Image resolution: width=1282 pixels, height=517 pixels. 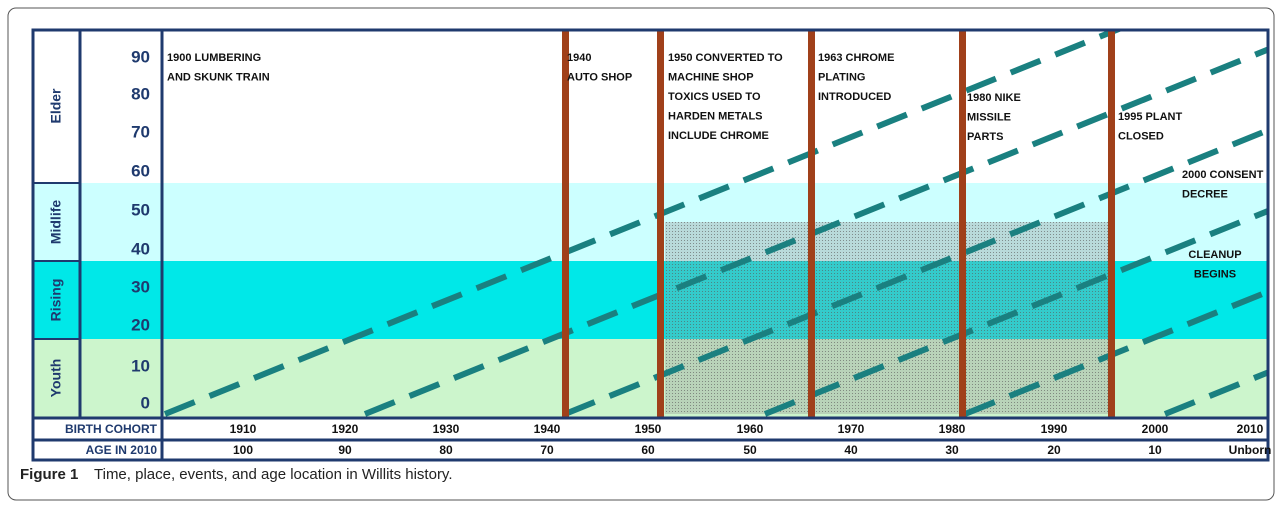 I want to click on row-value: 70, so click(x=547, y=450).